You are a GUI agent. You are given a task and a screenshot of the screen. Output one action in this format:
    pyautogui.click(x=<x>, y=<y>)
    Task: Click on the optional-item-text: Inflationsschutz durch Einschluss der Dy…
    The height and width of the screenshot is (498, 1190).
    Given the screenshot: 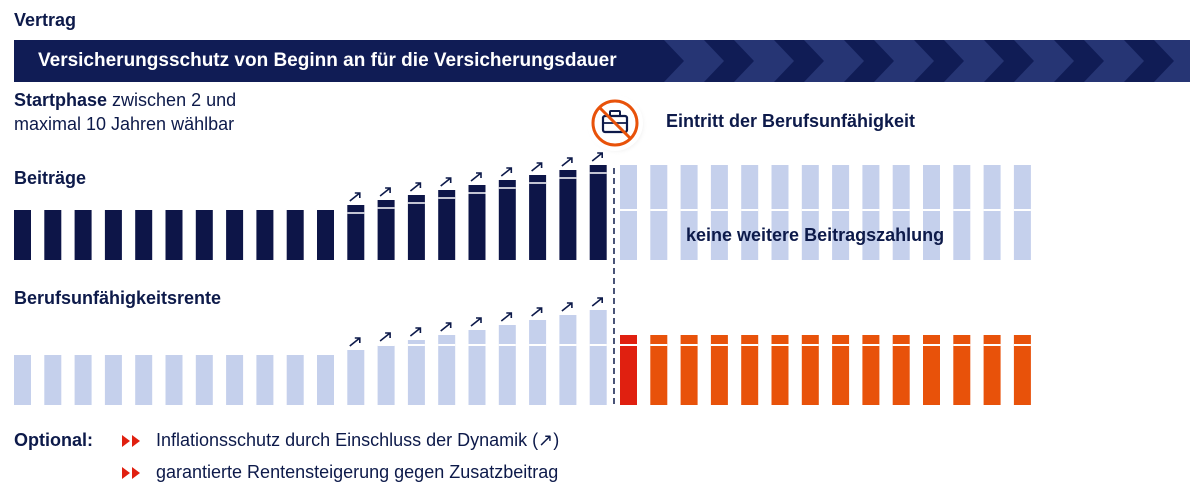 What is the action you would take?
    pyautogui.click(x=358, y=440)
    